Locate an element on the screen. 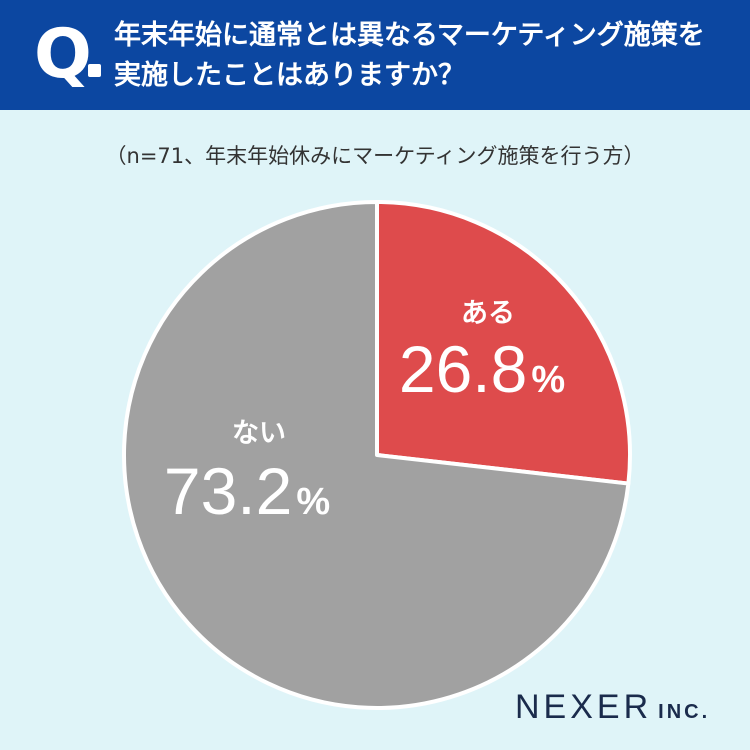 The image size is (750, 750). question-marker: Q is located at coordinates (63, 54).